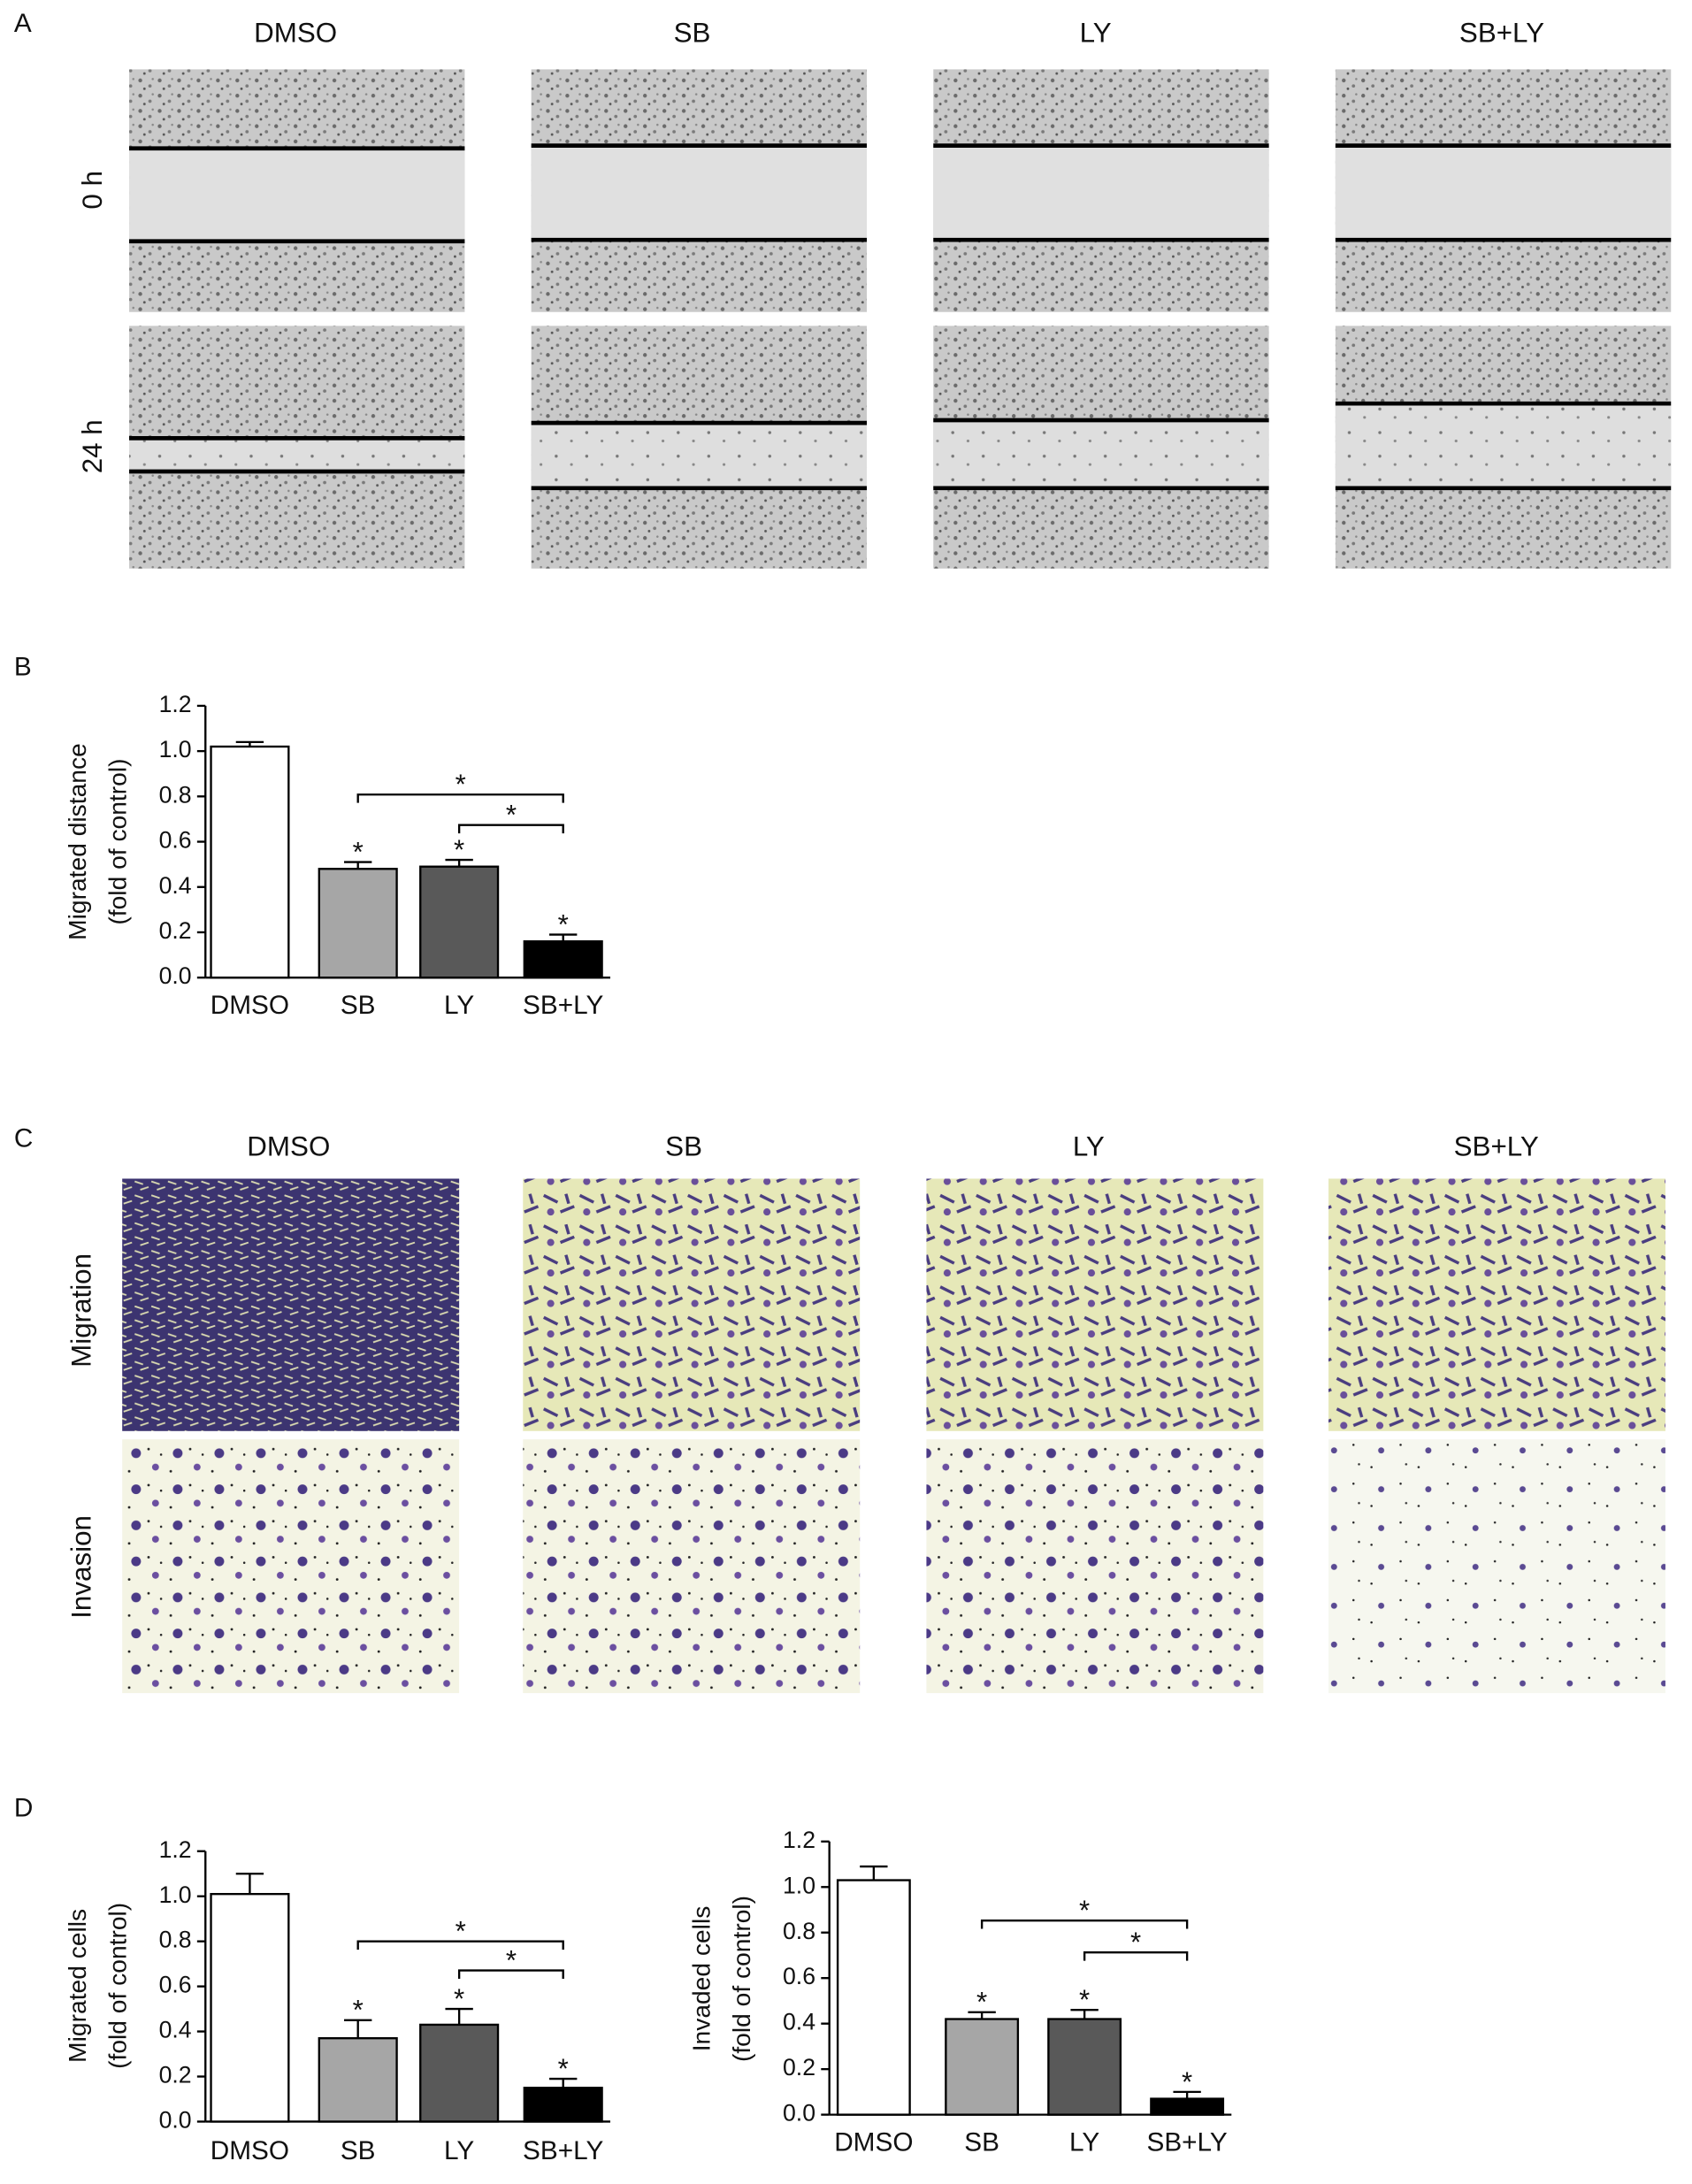  I want to click on panel-letter: B, so click(23, 666).